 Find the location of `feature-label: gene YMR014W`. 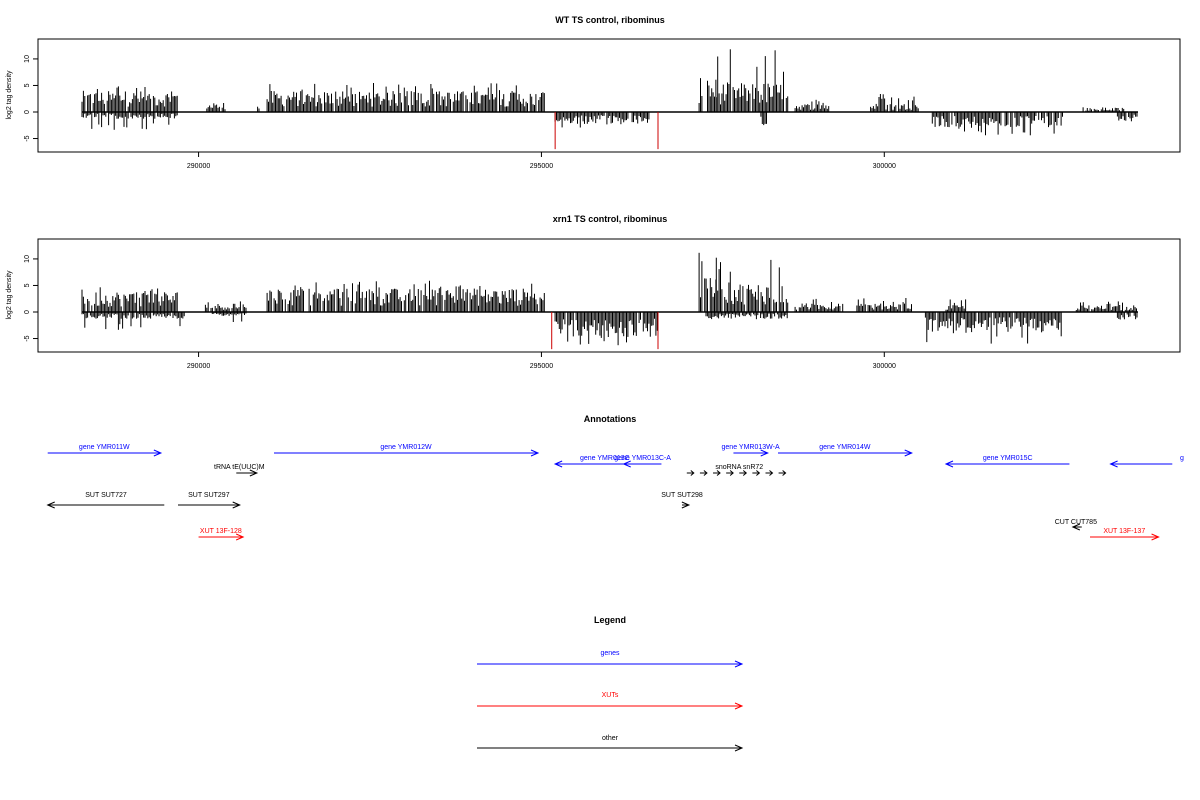

feature-label: gene YMR014W is located at coordinates (845, 447).